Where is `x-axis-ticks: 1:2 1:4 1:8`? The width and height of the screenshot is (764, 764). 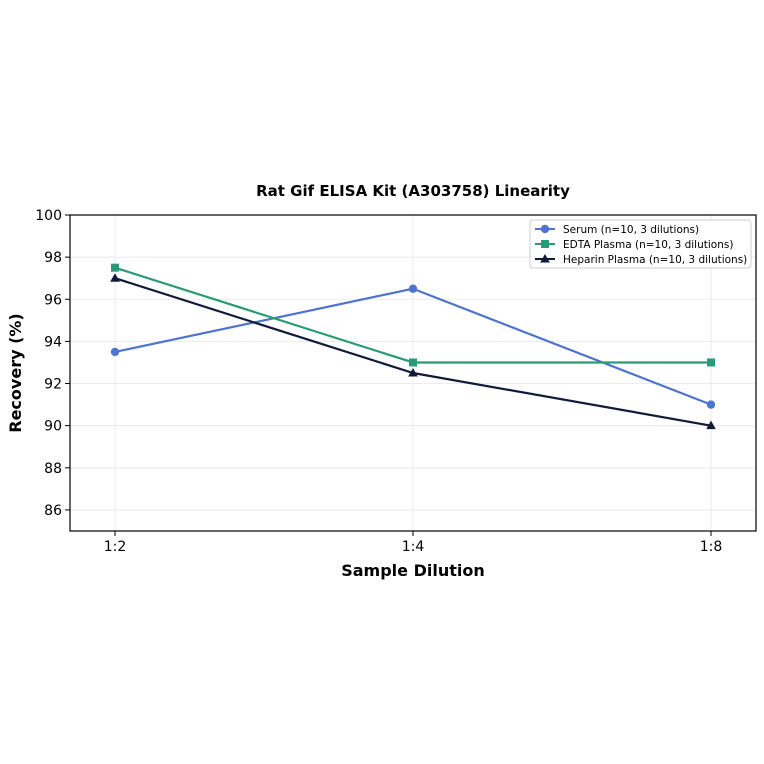 x-axis-ticks: 1:2 1:4 1:8 is located at coordinates (413, 543).